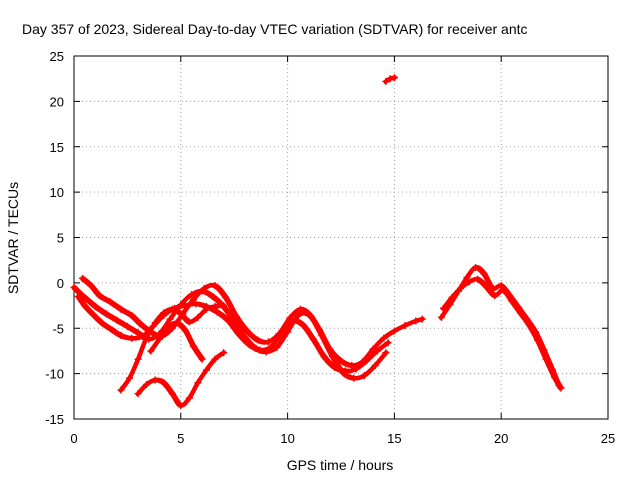 This screenshot has height=480, width=640. Describe the element at coordinates (57, 192) in the screenshot. I see `y-tick-label: 10` at that location.